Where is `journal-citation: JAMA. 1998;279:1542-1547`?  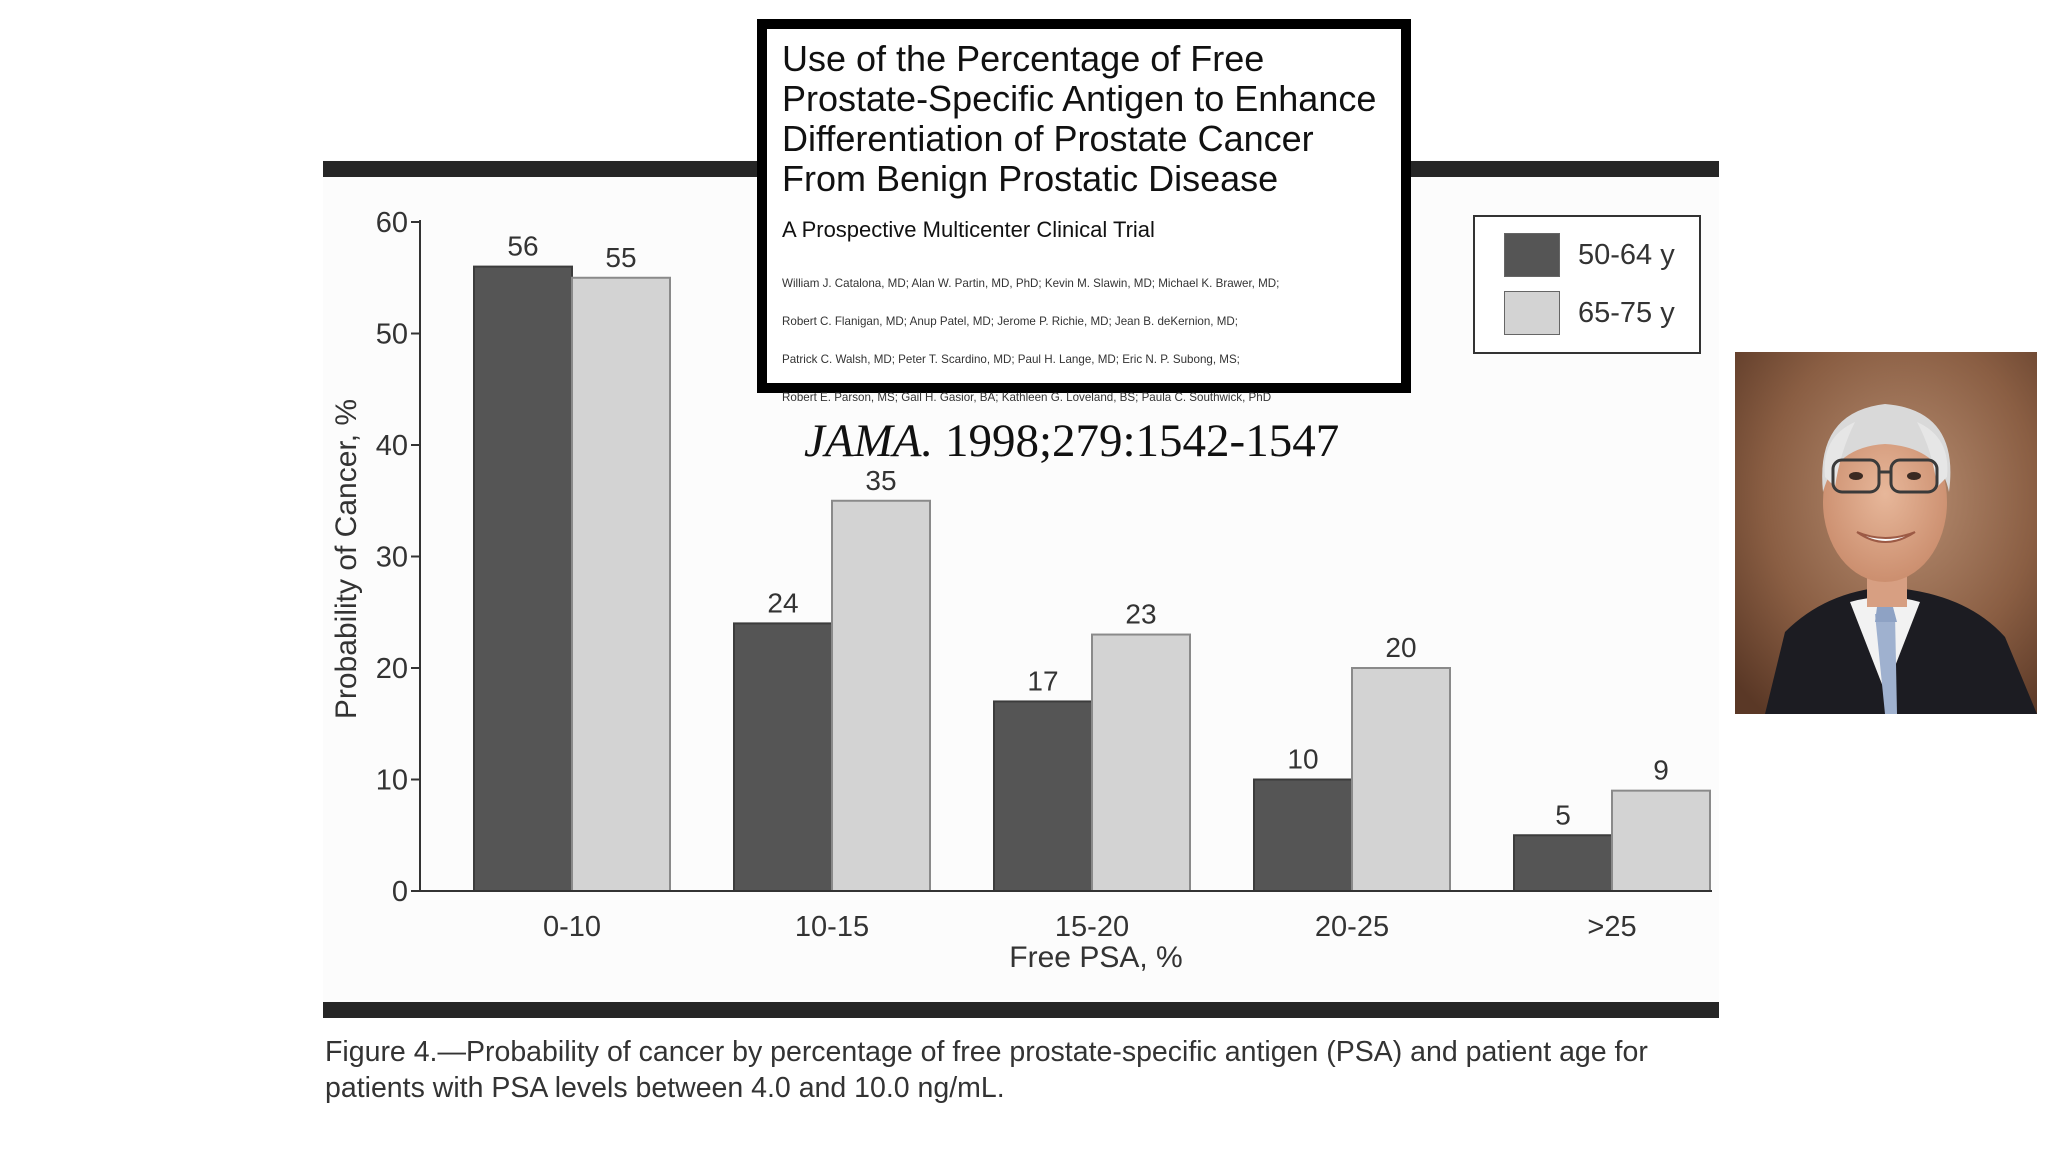 journal-citation: JAMA. 1998;279:1542-1547 is located at coordinates (1102, 441).